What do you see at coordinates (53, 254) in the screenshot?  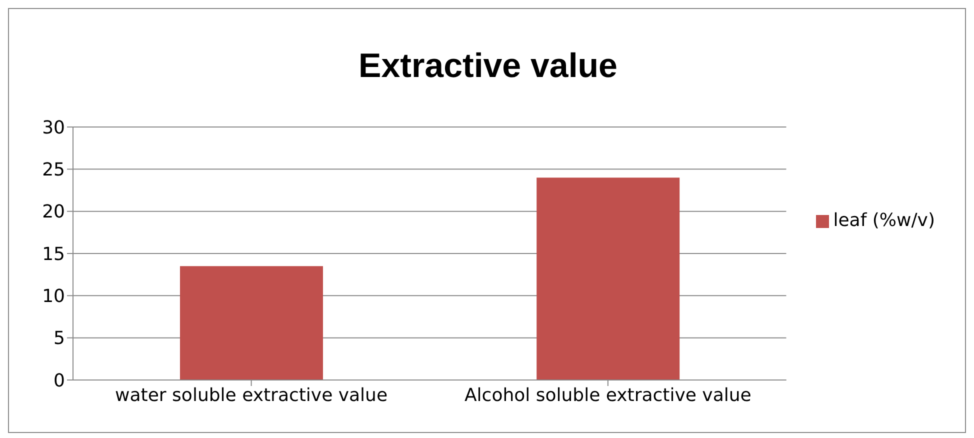 I see `y-tick-label: 15` at bounding box center [53, 254].